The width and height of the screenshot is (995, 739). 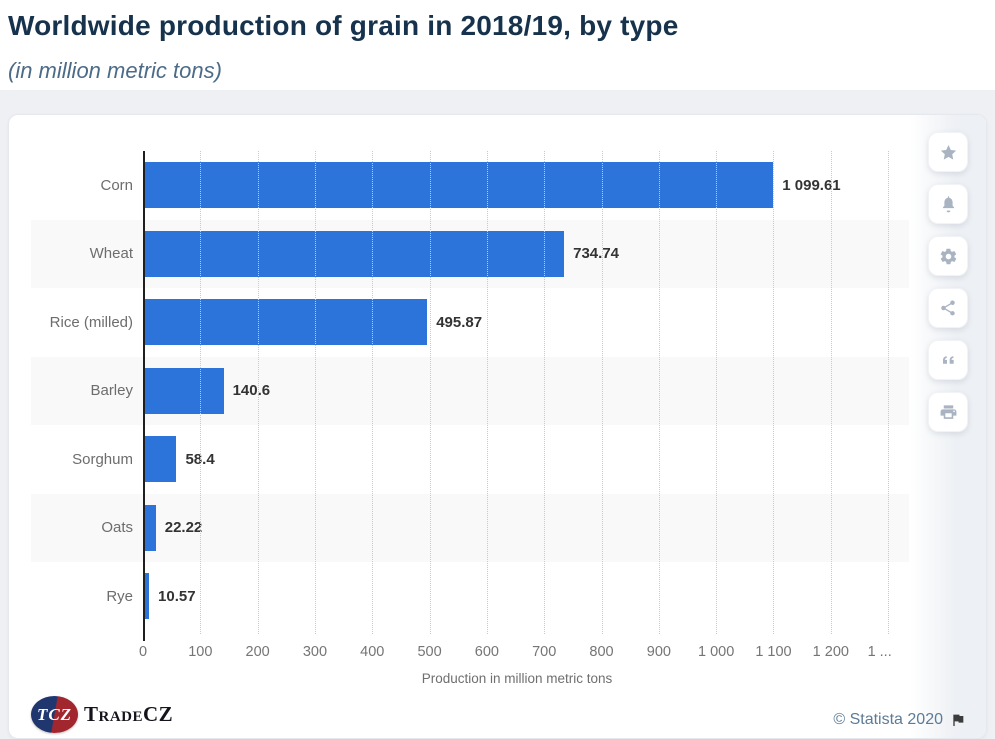 I want to click on chart-row-corn: Corn 1 099.61, so click(x=470, y=185).